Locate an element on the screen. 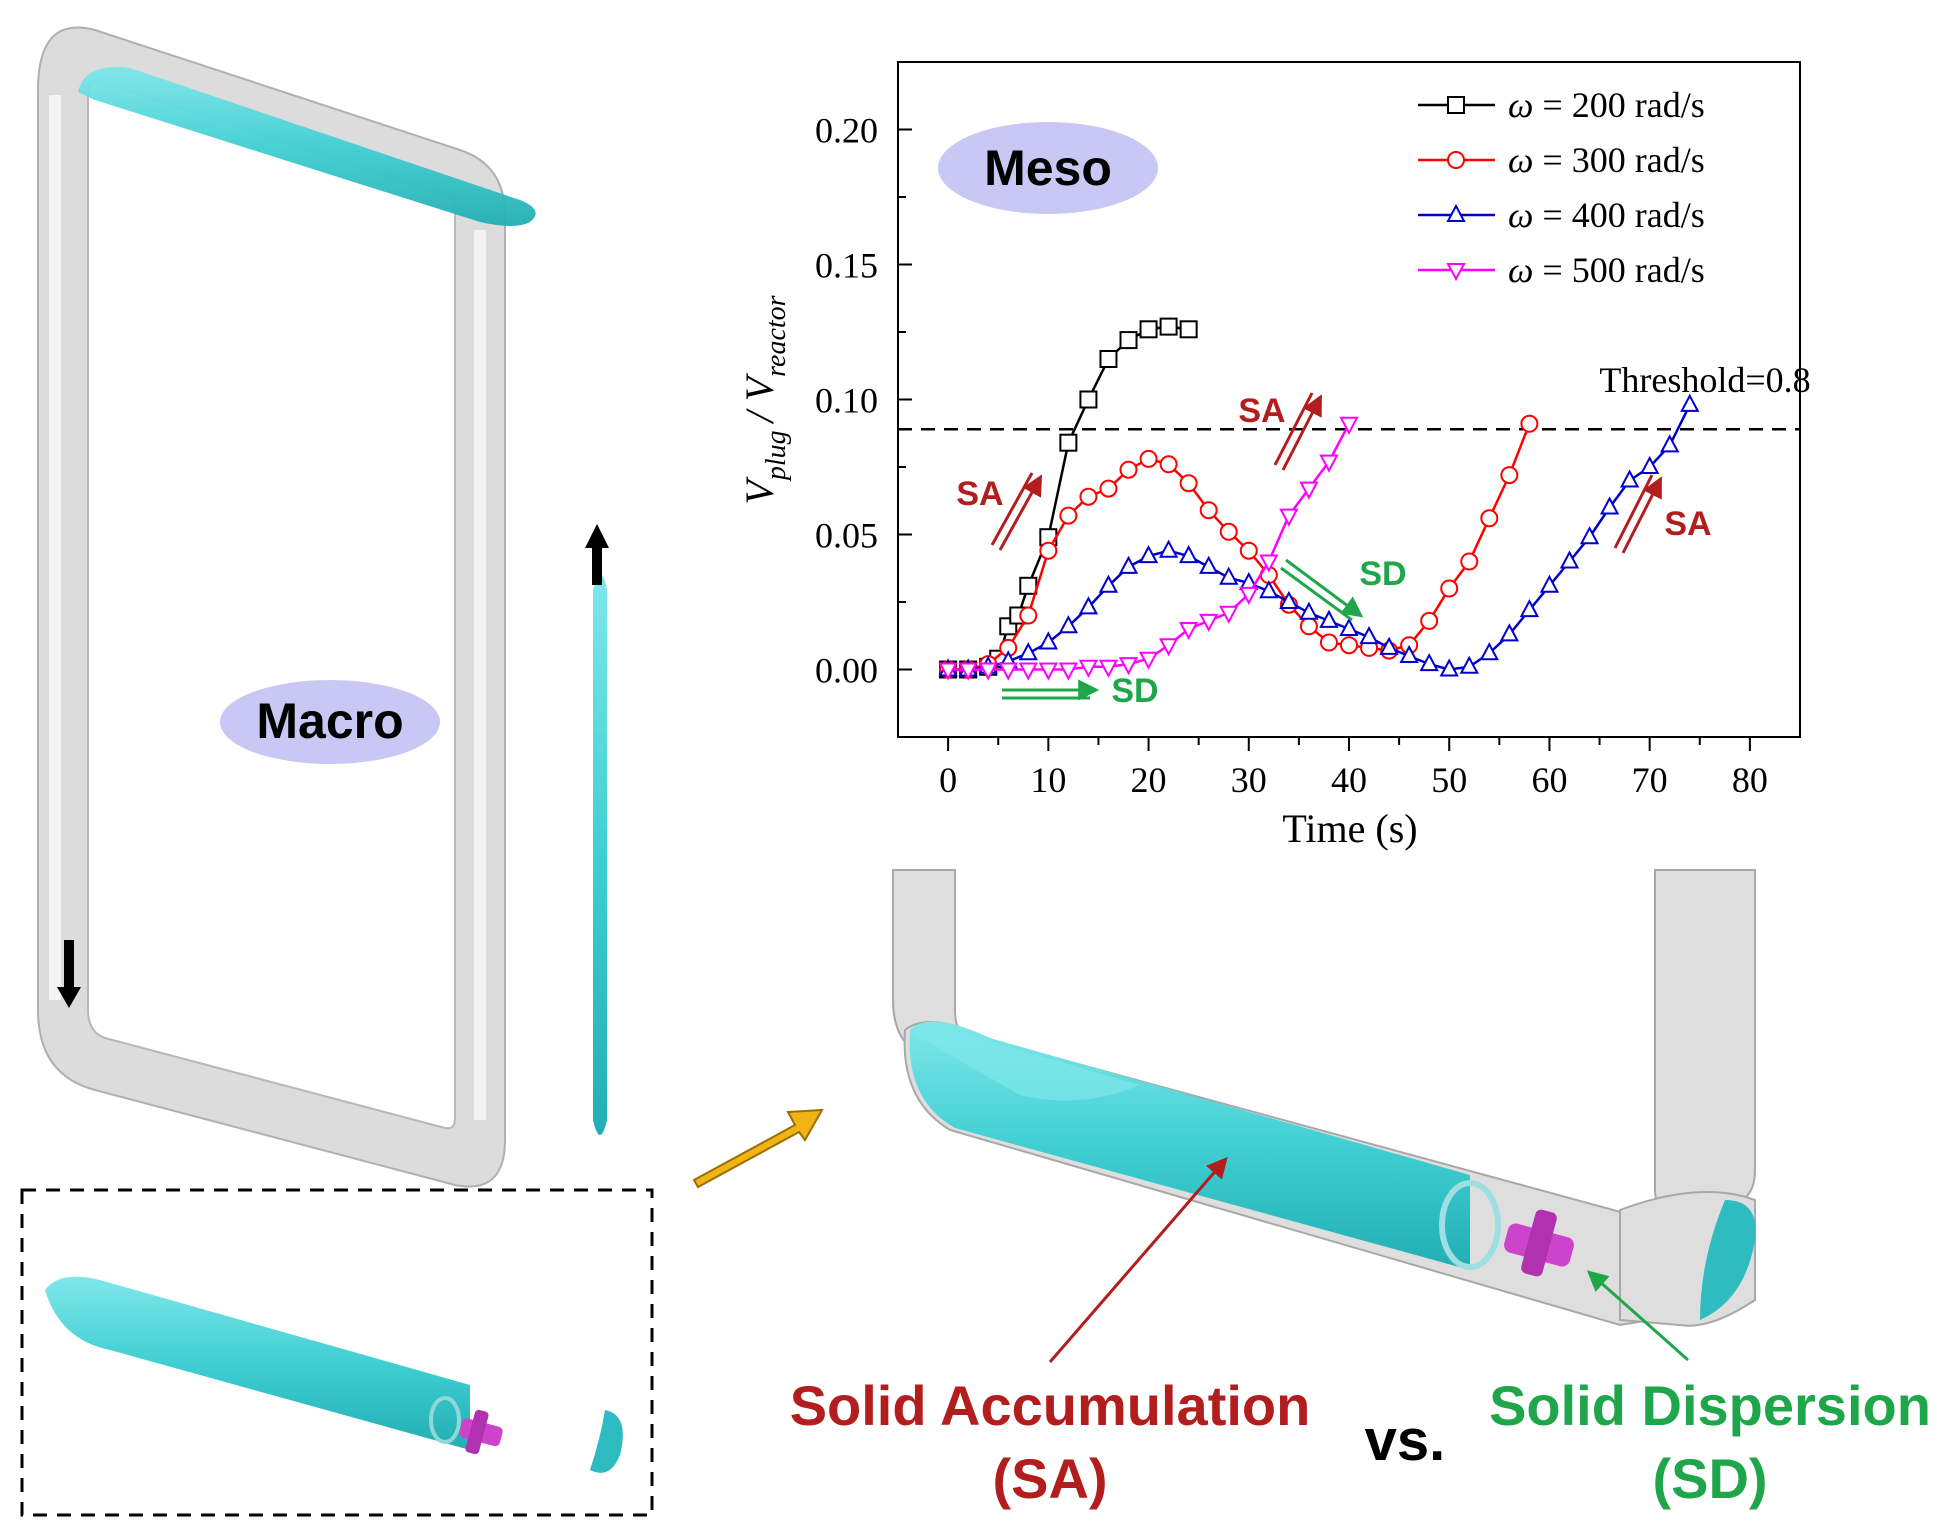  x-axis-ticks: 0 10 20 30 40 50 60 70 80 is located at coordinates (1353, 768).